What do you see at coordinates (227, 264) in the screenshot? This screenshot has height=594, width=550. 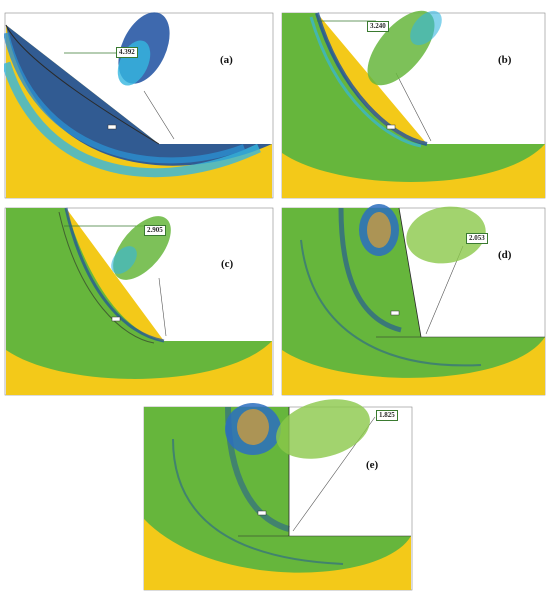 I see `panel-label-c: (c)` at bounding box center [227, 264].